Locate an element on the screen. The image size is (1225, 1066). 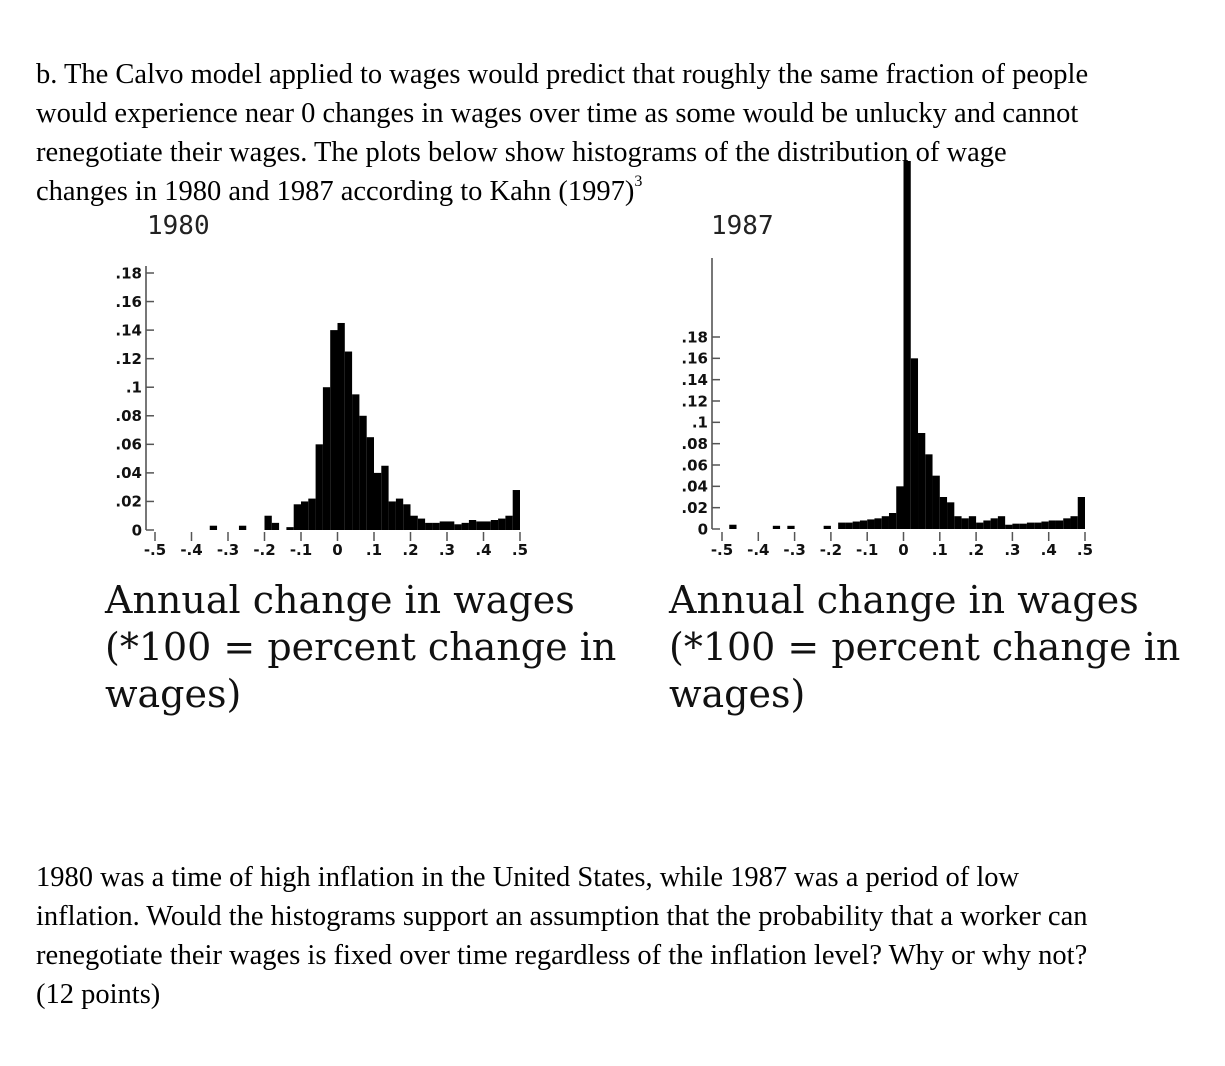
y-tick-label: .14 is located at coordinates (128, 330).